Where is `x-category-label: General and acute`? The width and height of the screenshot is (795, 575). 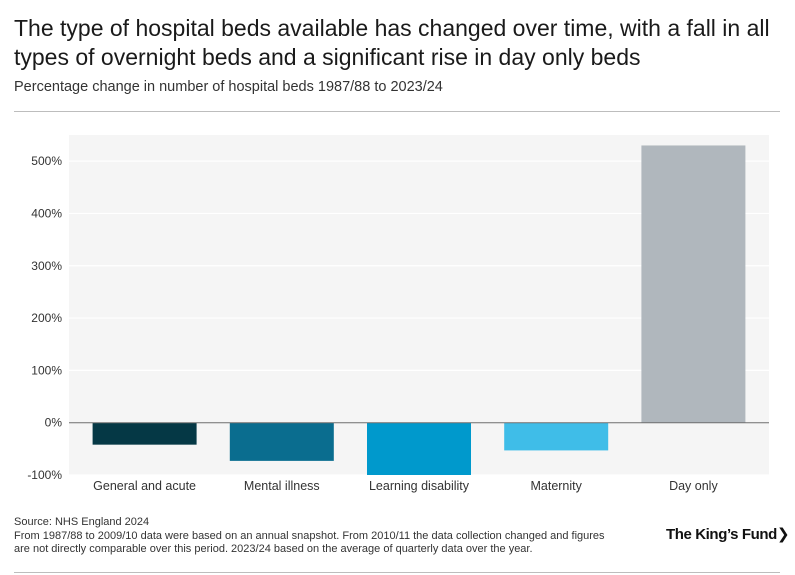 x-category-label: General and acute is located at coordinates (144, 486).